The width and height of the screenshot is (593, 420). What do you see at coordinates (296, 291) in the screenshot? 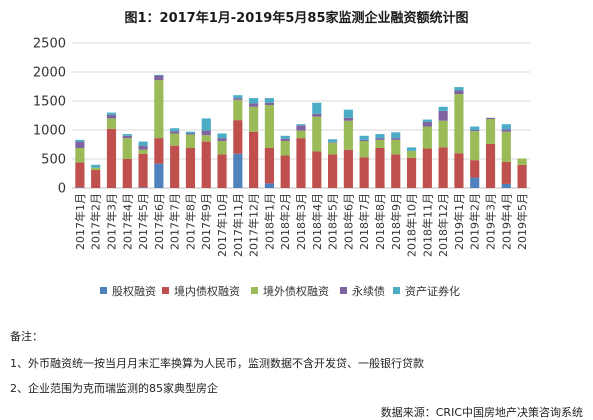
I see `legend-label: 境外债权融资` at bounding box center [296, 291].